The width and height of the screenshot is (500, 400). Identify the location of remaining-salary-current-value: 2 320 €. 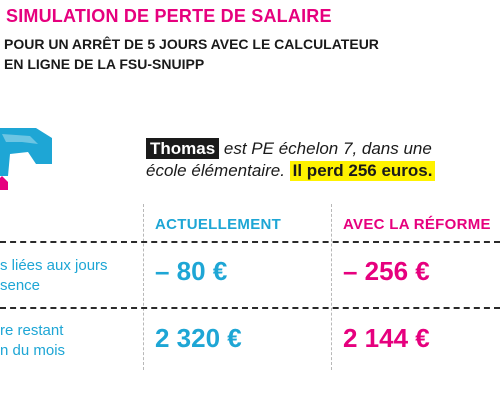
(198, 338).